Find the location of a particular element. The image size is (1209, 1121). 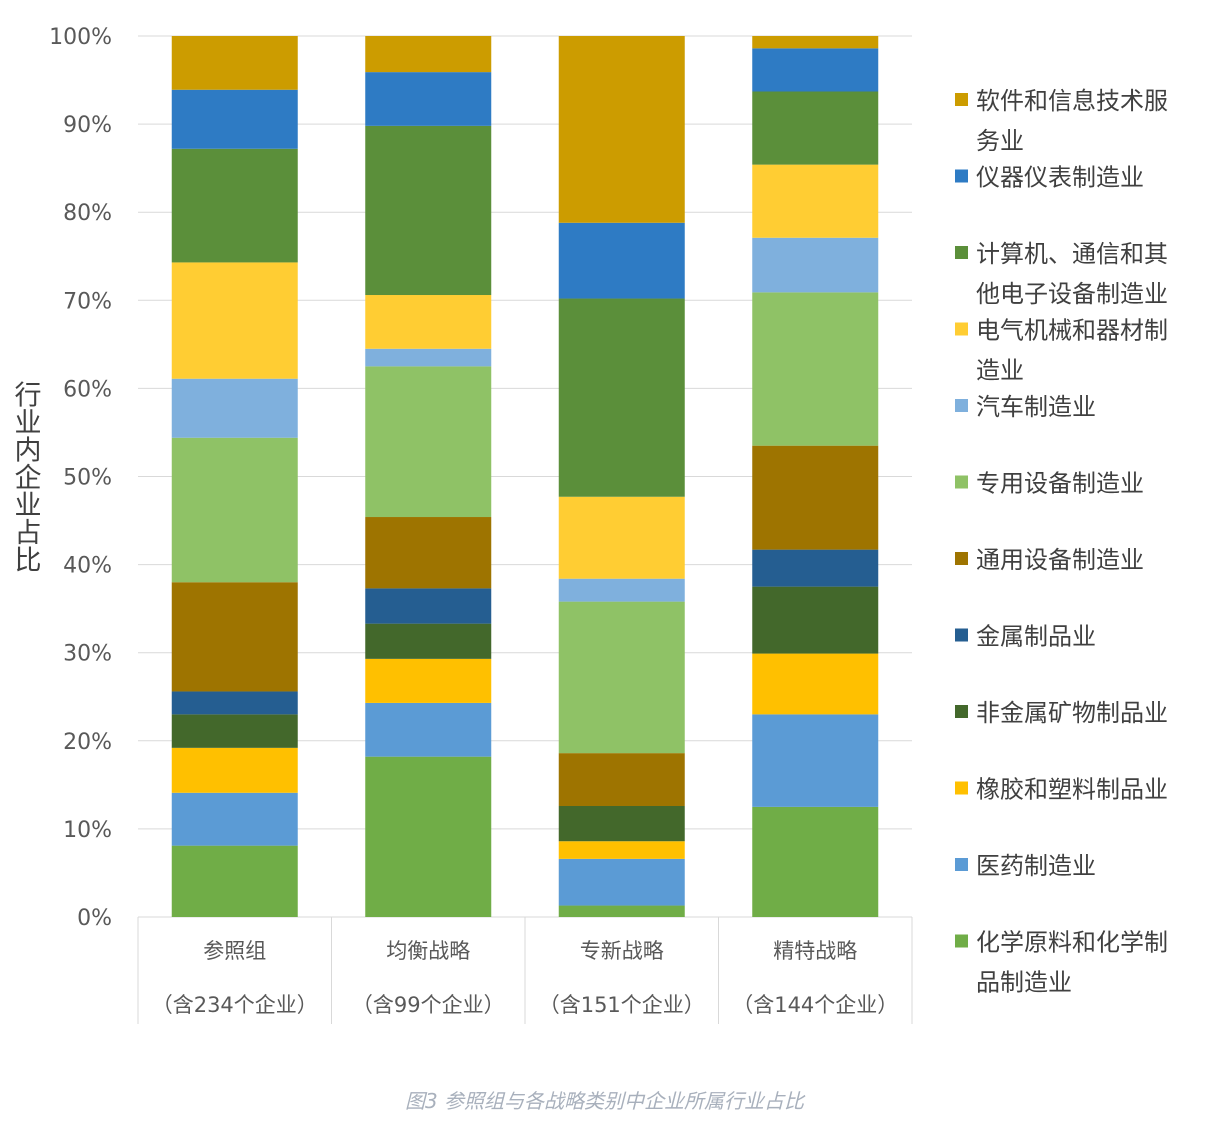

y-tick-label: 80% is located at coordinates (87, 213).